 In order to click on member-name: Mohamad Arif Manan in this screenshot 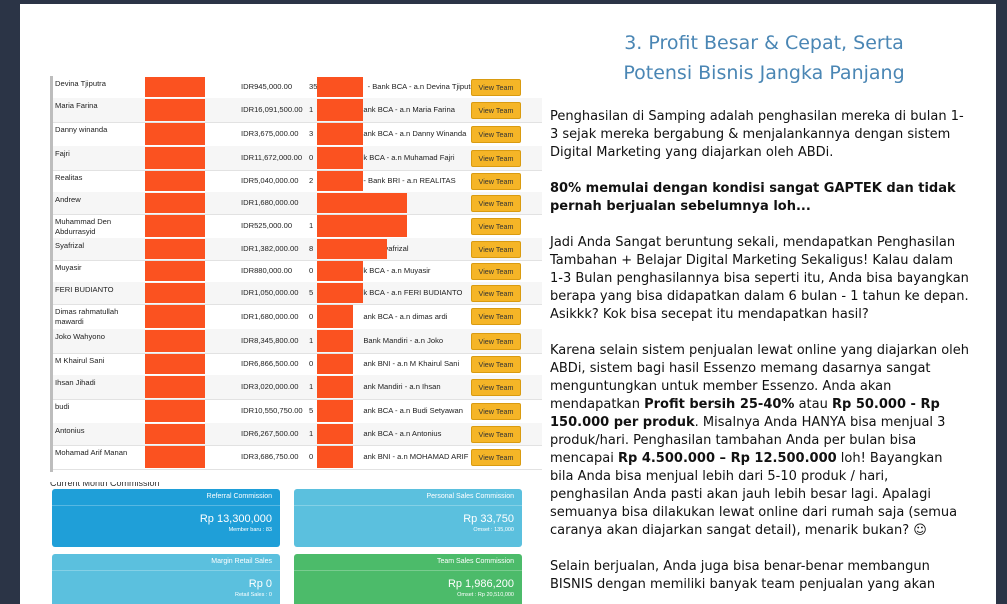, I will do `click(91, 452)`.